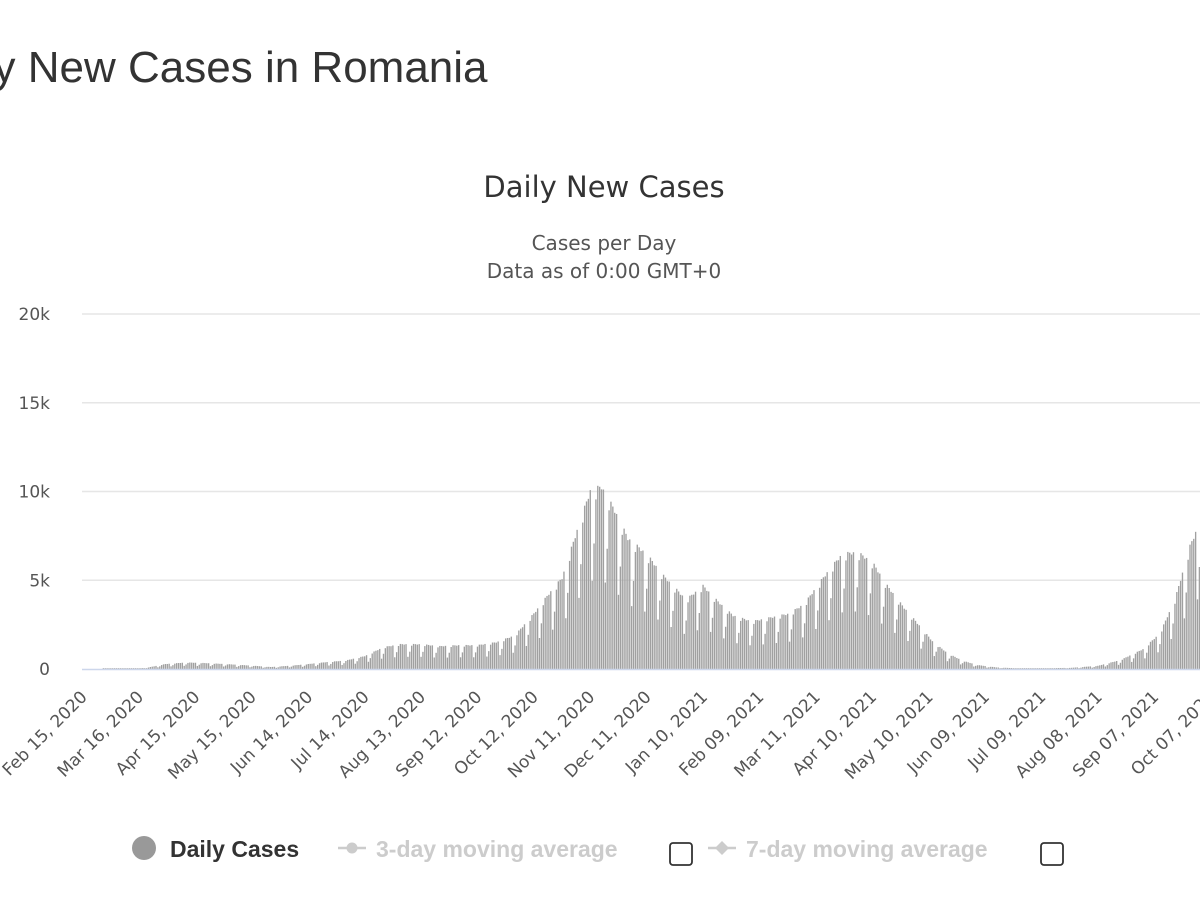 The image size is (1200, 900). I want to click on legend-item: 7-day moving average, so click(848, 849).